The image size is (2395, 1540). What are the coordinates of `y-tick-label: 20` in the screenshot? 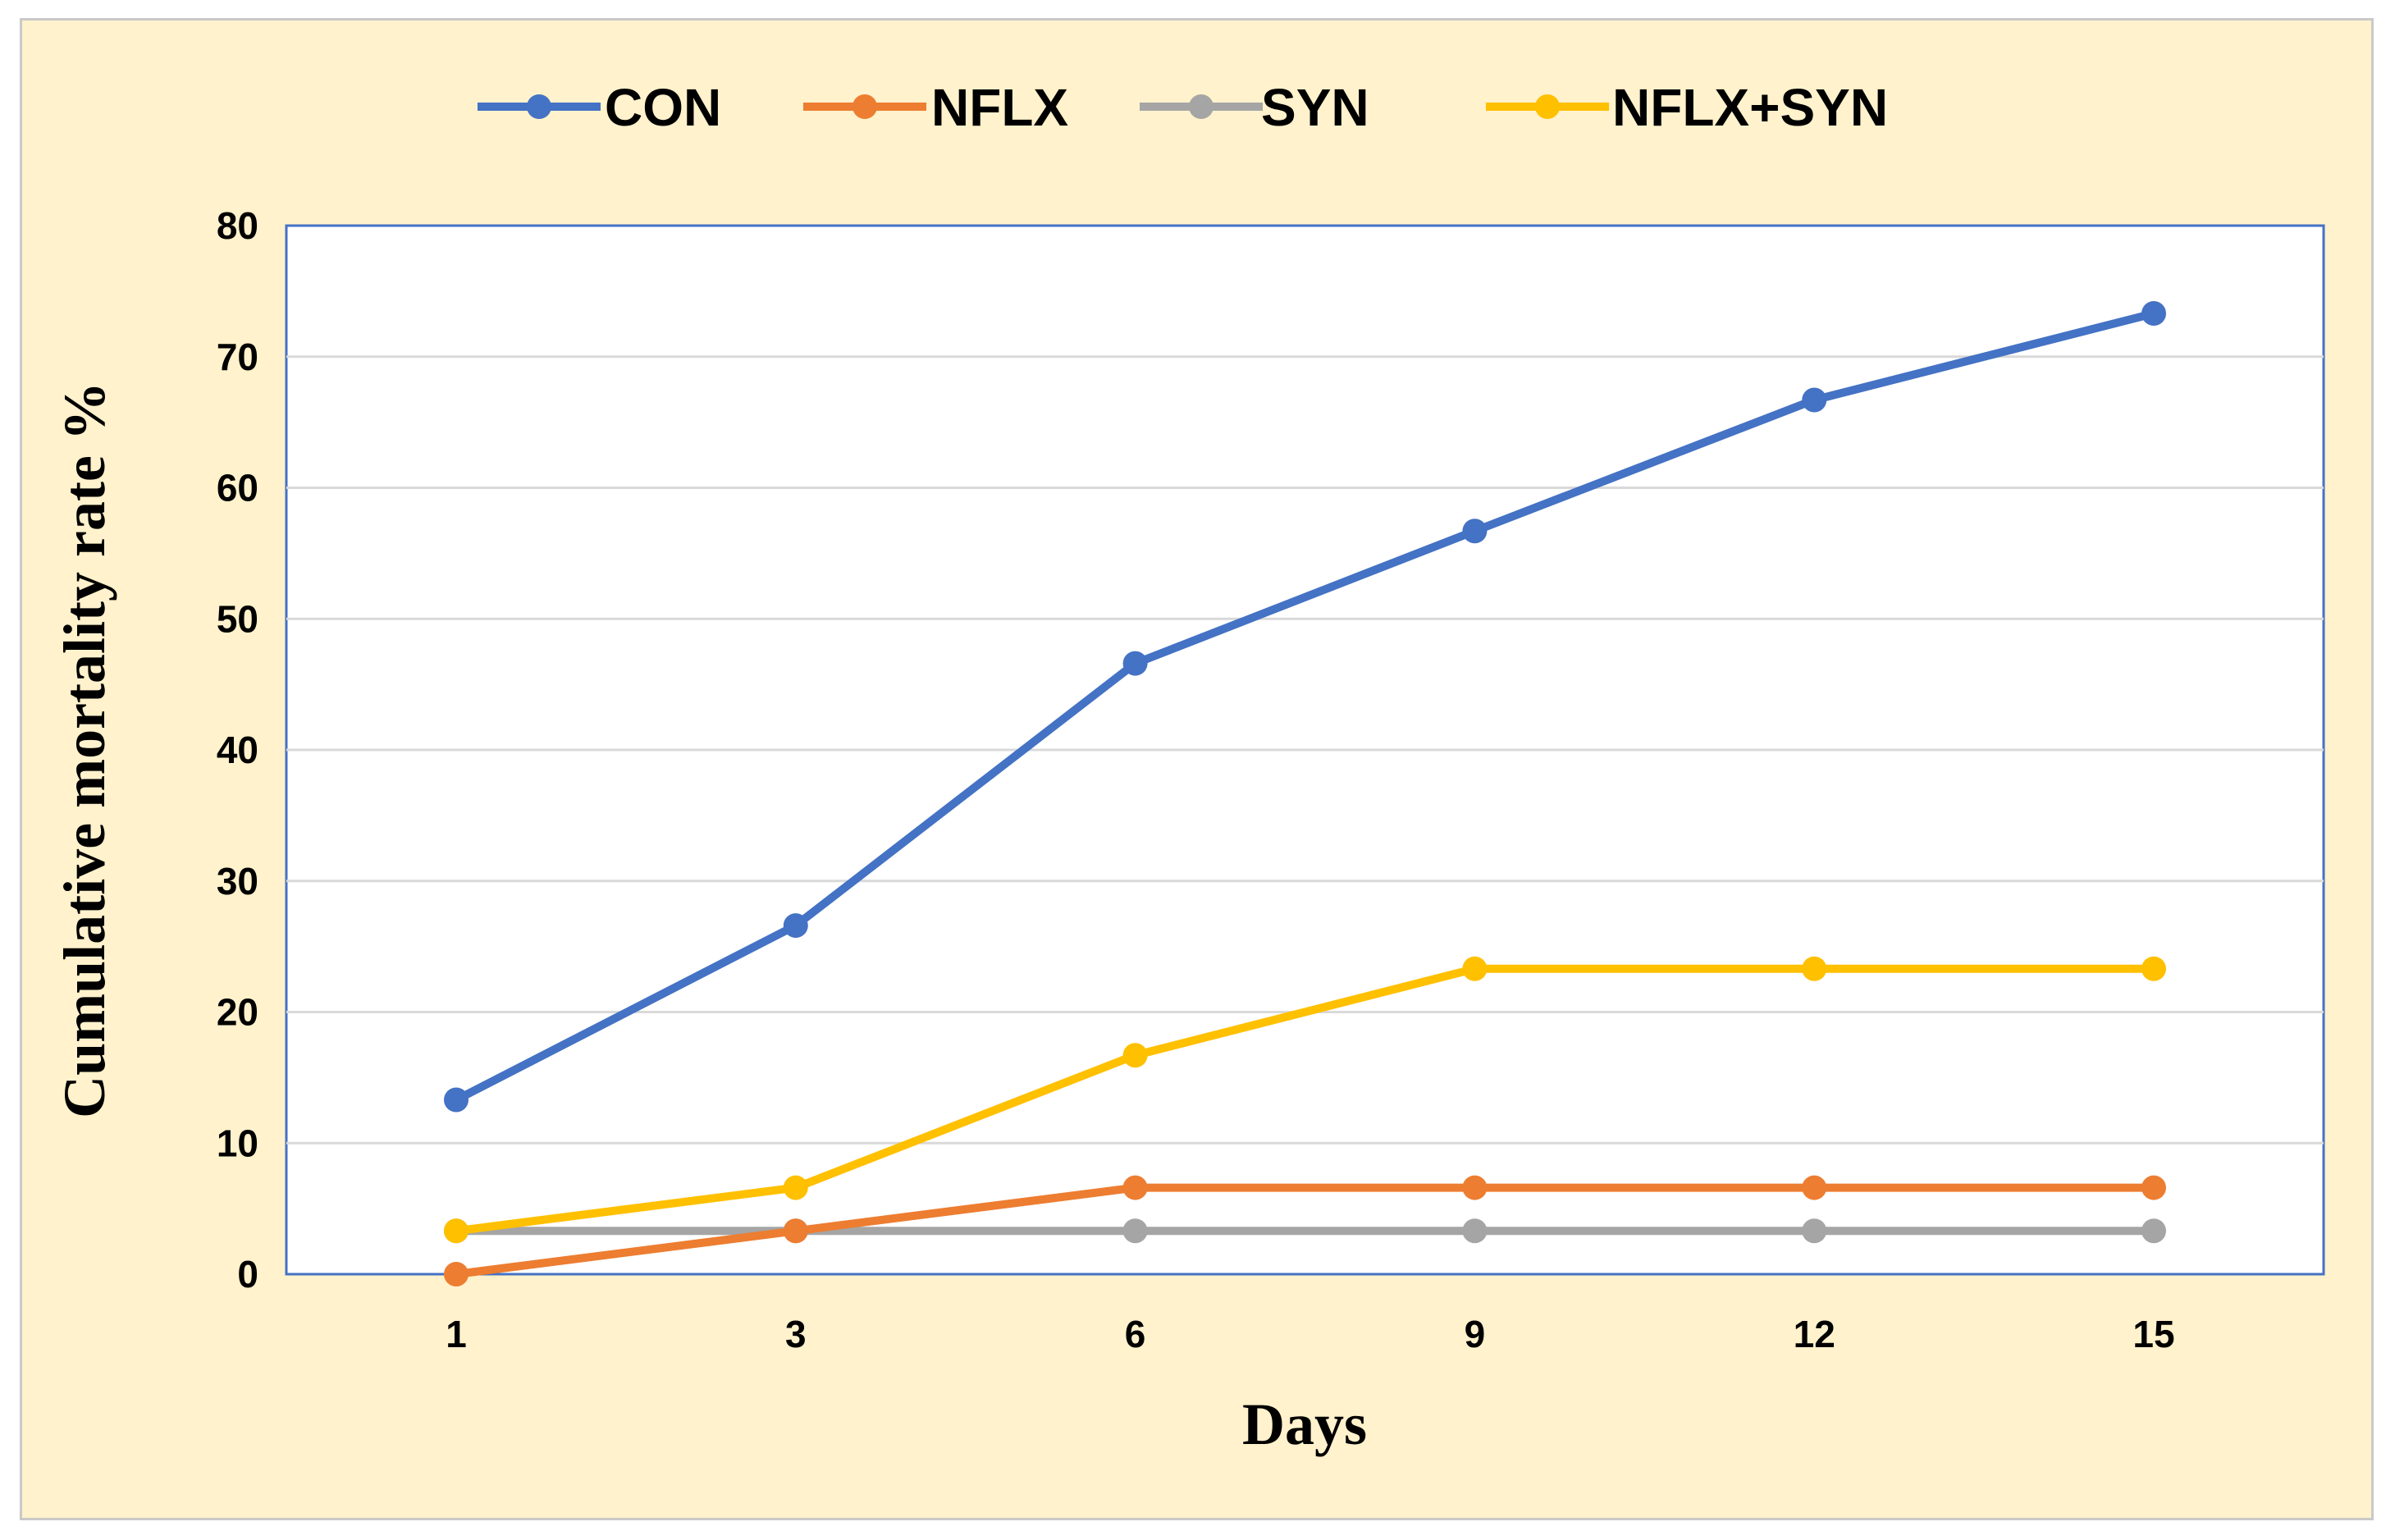 It's located at (238, 1013).